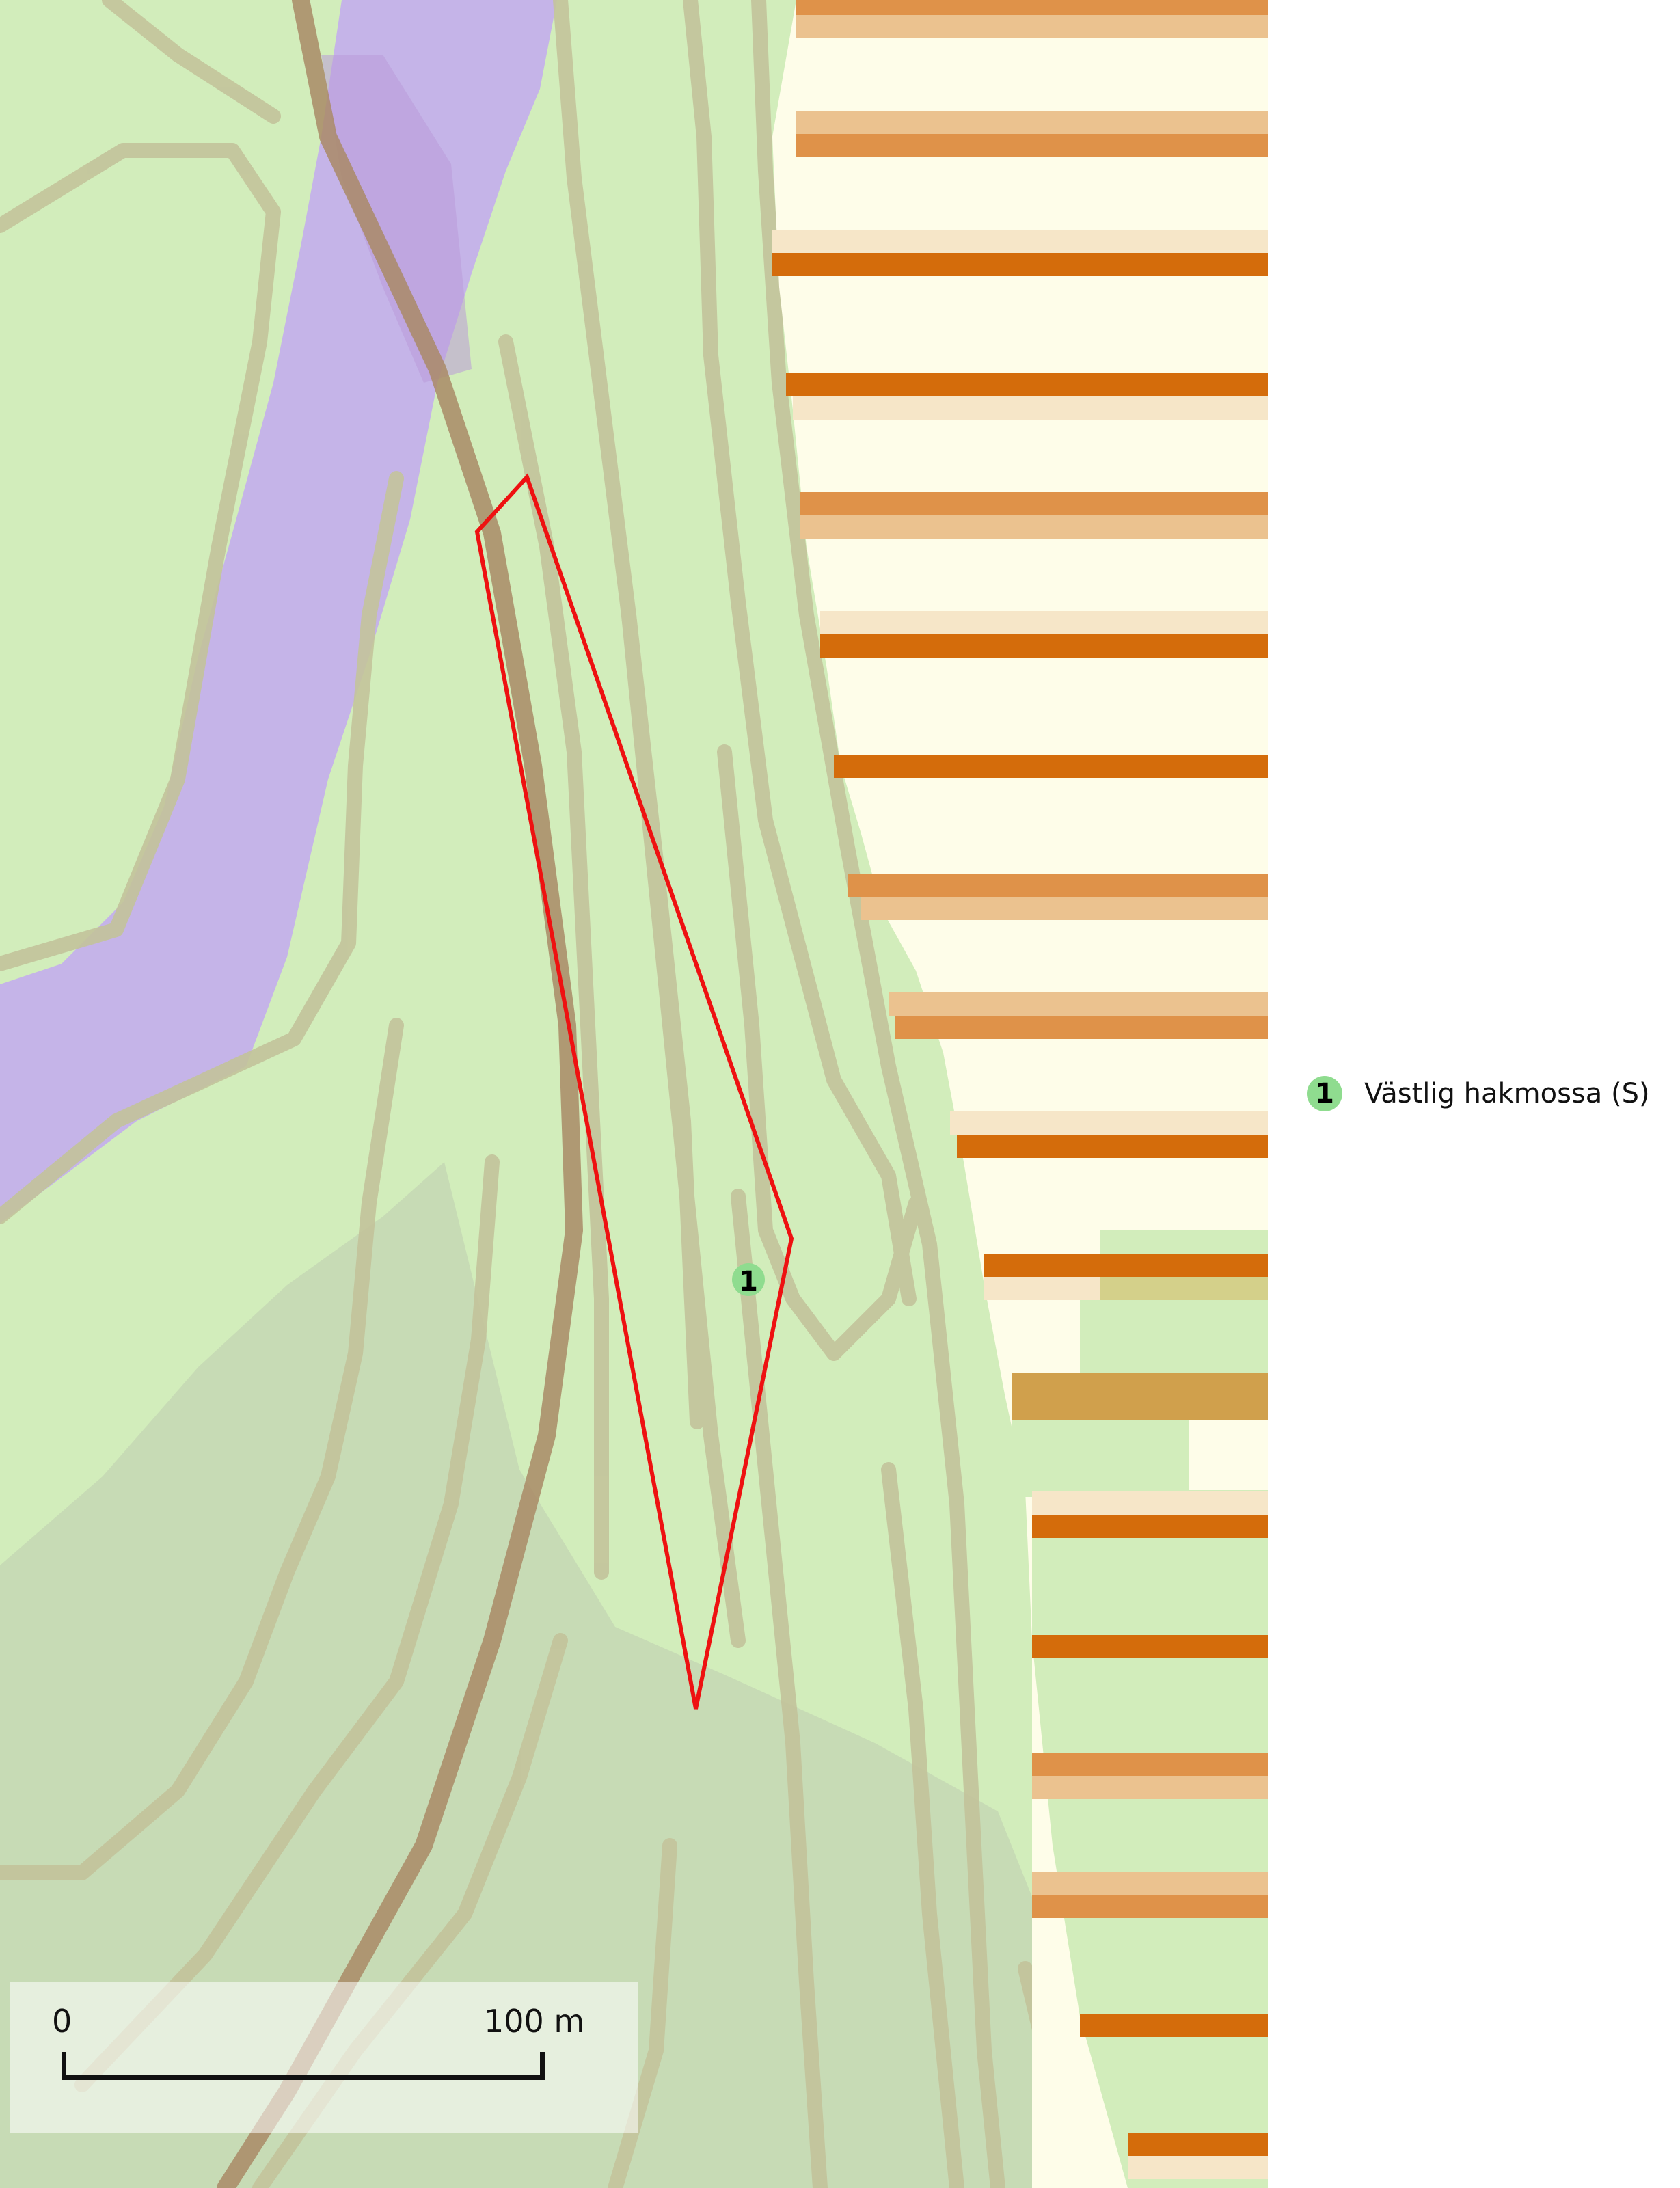  Describe the element at coordinates (324, 2057) in the screenshot. I see `scale-bar: 0 100 m` at that location.